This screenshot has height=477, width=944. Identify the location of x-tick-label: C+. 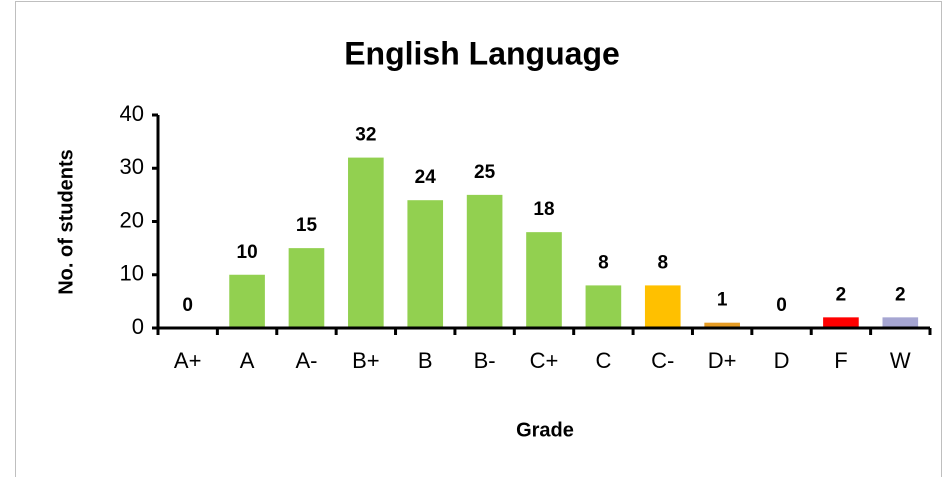
(544, 360).